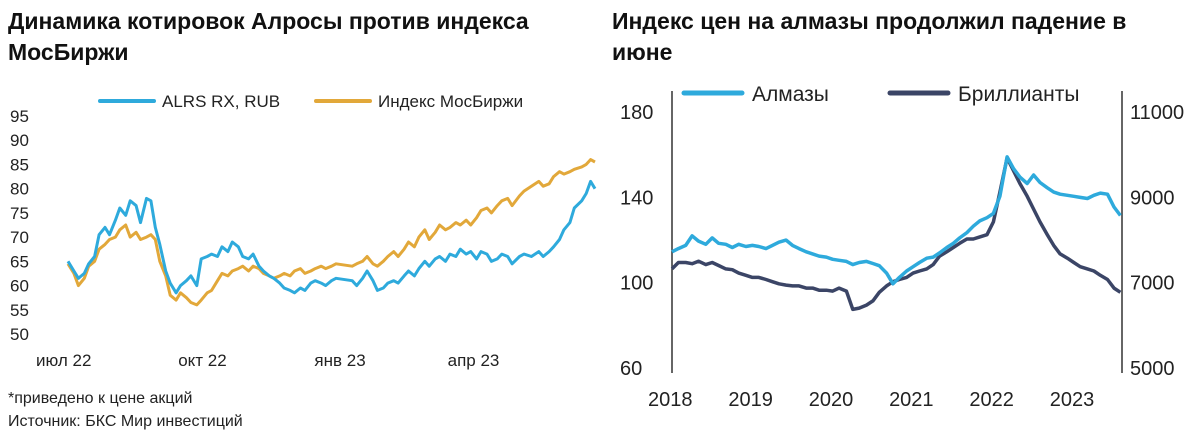 This screenshot has height=435, width=1200. I want to click on y-left-tick-label: 180, so click(636, 113).